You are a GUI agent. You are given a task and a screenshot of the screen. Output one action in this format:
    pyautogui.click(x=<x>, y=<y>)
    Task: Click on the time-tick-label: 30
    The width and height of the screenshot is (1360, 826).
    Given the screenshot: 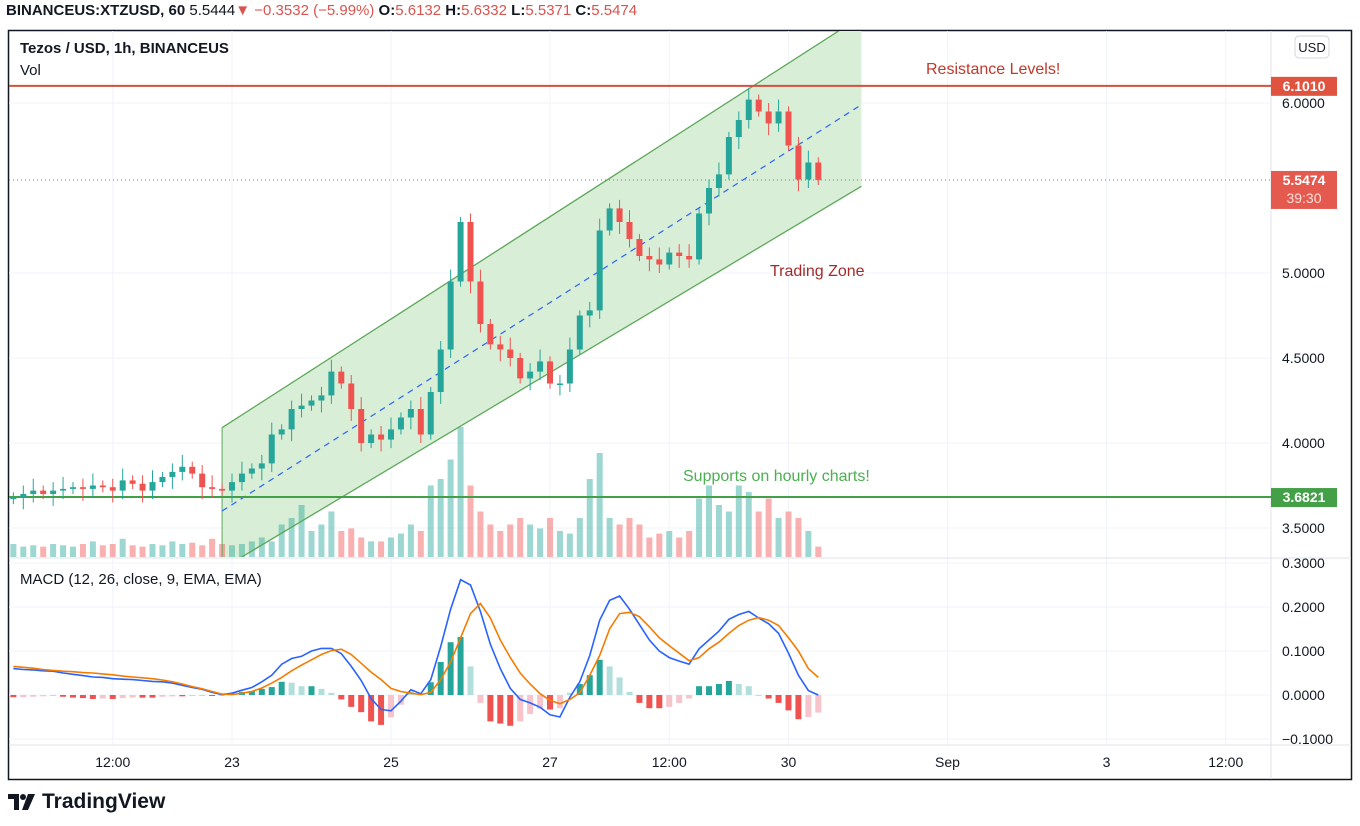 What is the action you would take?
    pyautogui.click(x=789, y=762)
    